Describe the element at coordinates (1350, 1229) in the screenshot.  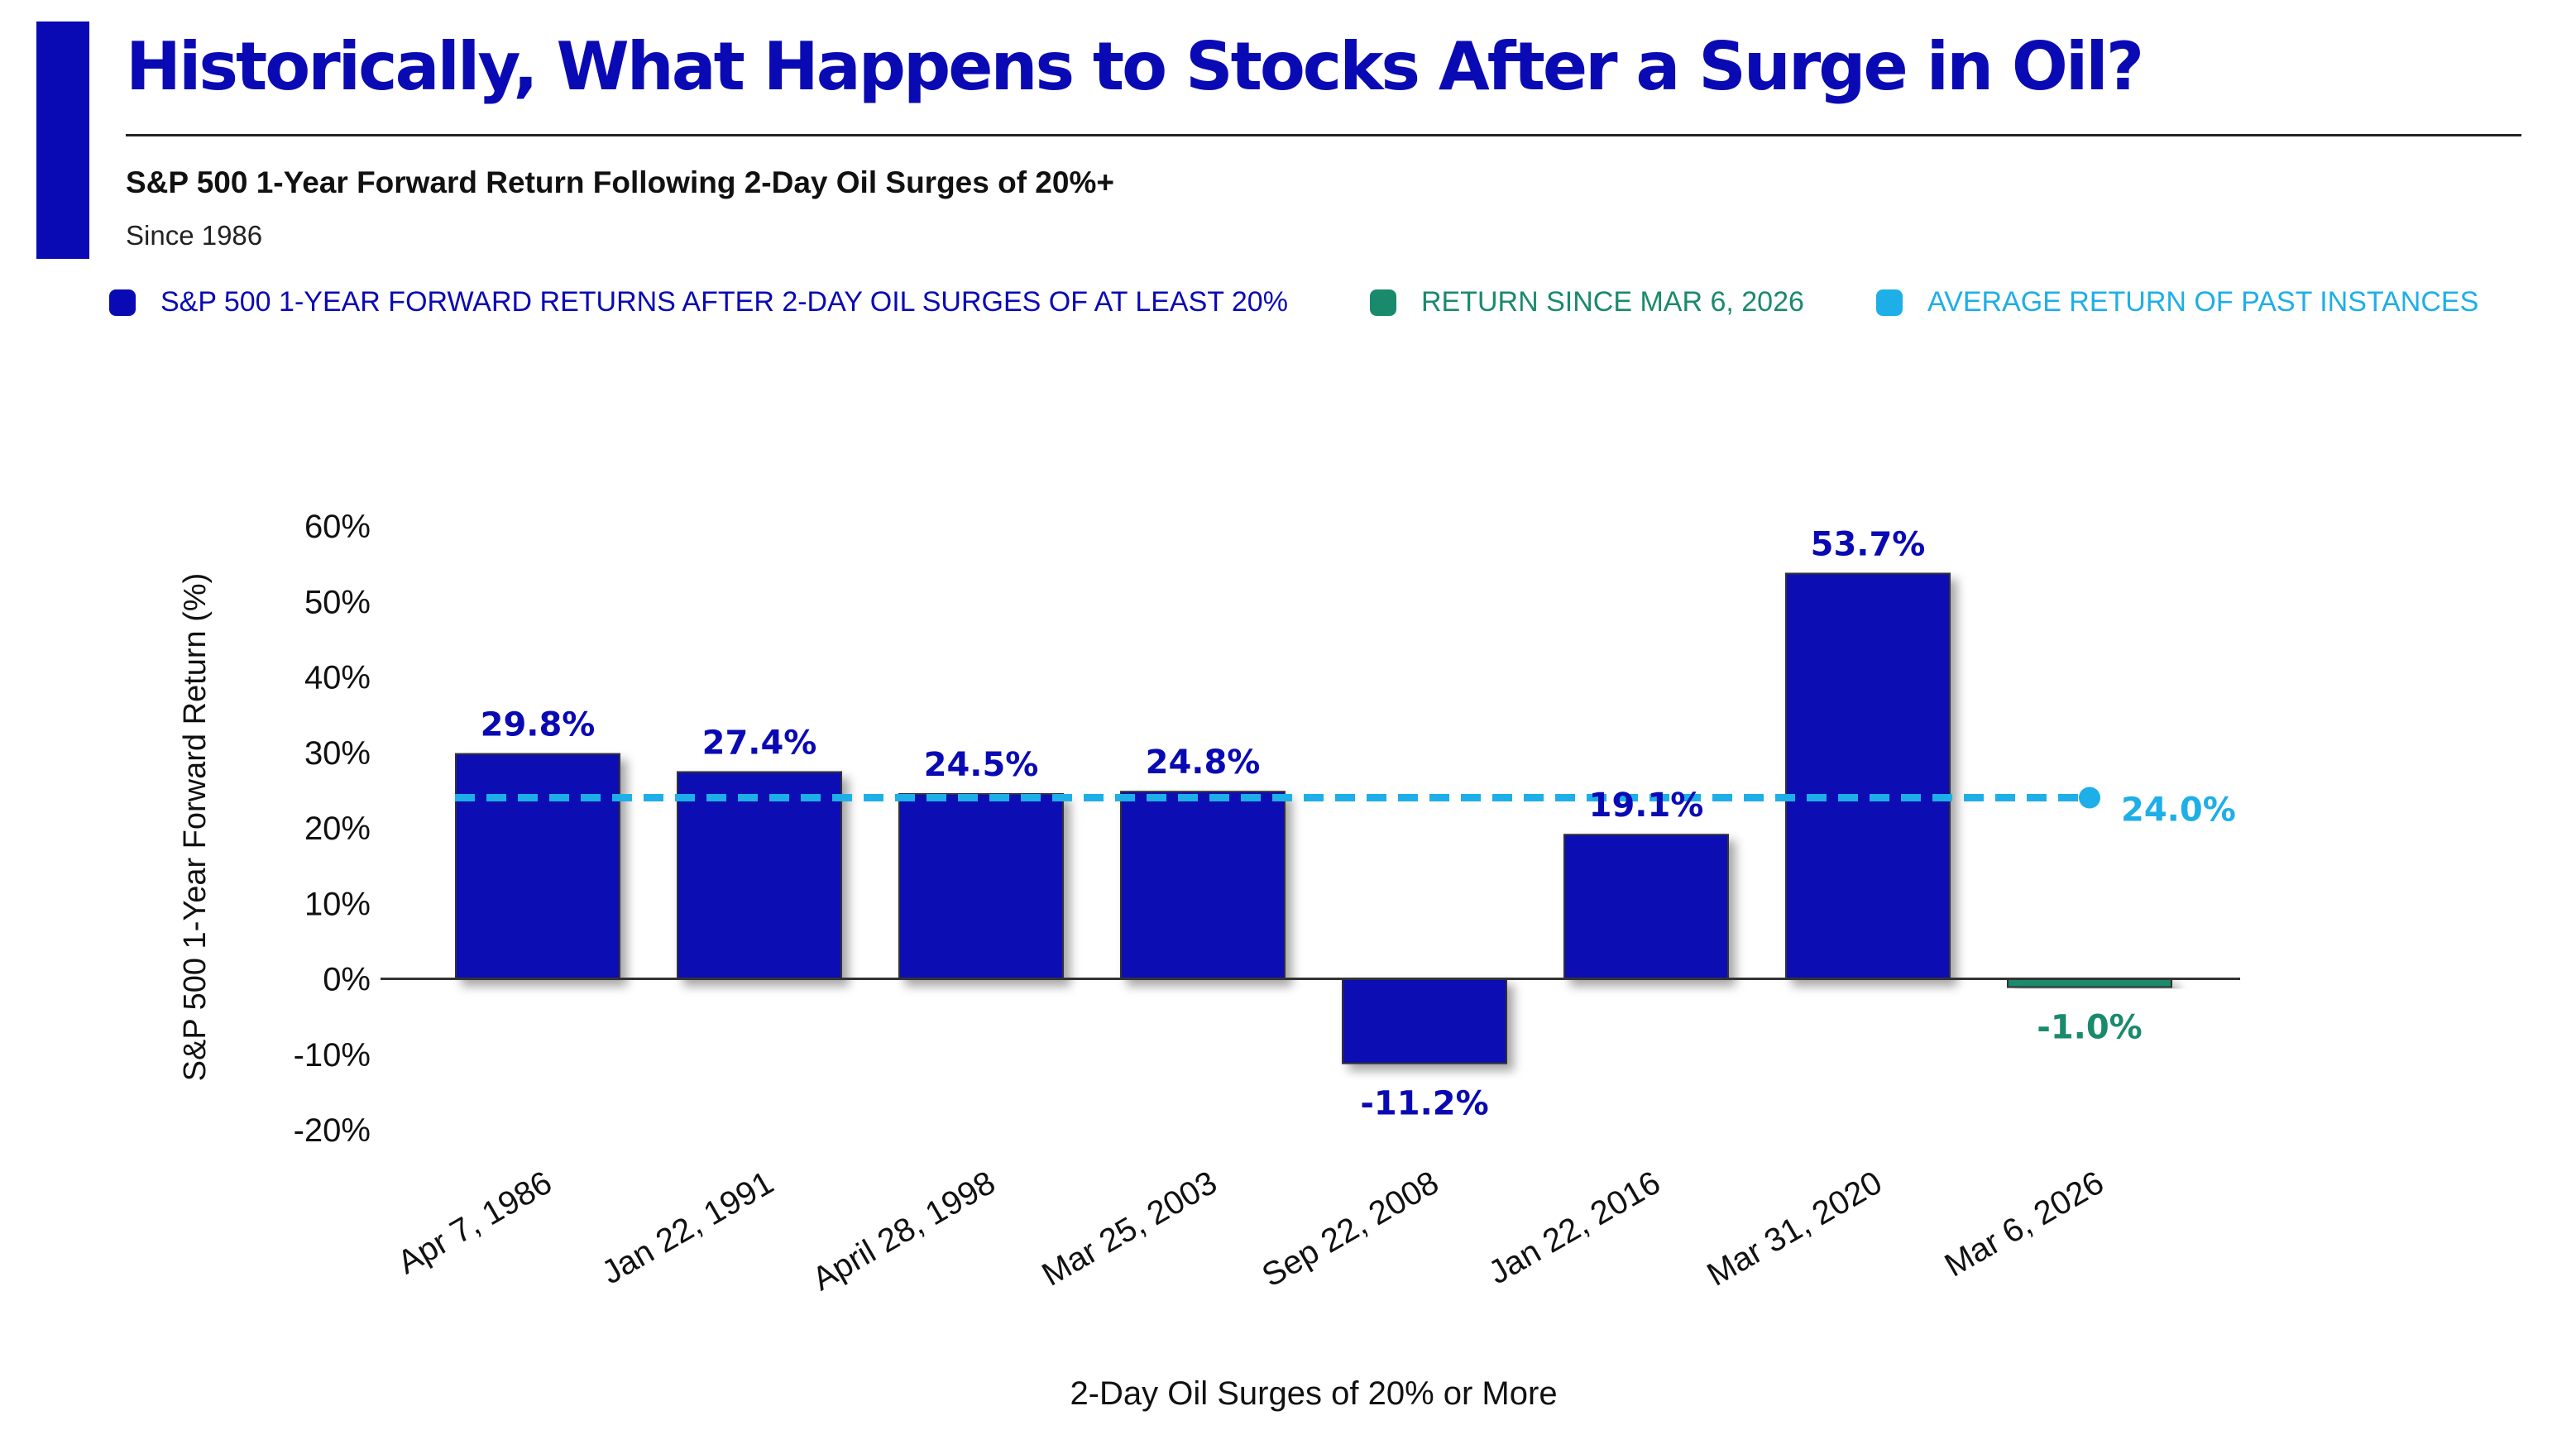
I see `x-tick-label: Sep 22, 2008` at that location.